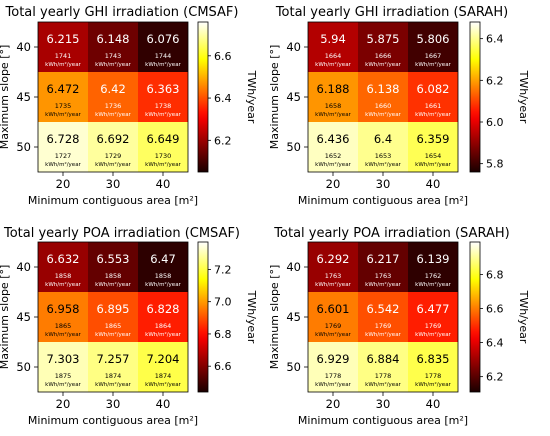 Image resolution: width=550 pixels, height=436 pixels. What do you see at coordinates (63, 39) in the screenshot?
I see `cell-value-label: 6.215` at bounding box center [63, 39].